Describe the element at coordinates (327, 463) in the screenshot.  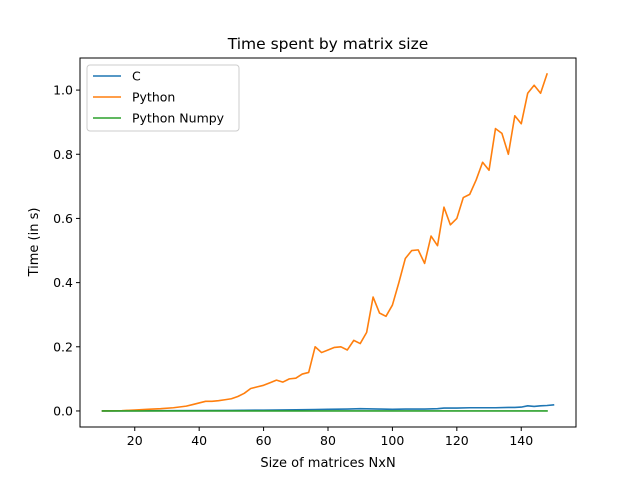
I see `x-axis-label: Size of matrices NxN` at that location.